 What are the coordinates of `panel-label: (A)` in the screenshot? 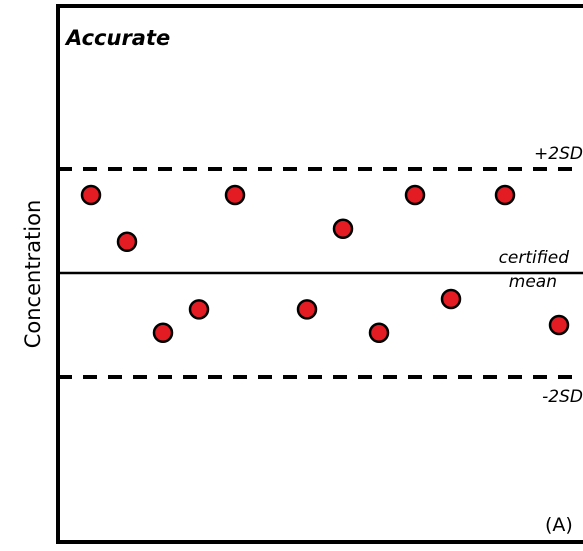 It's located at (559, 525).